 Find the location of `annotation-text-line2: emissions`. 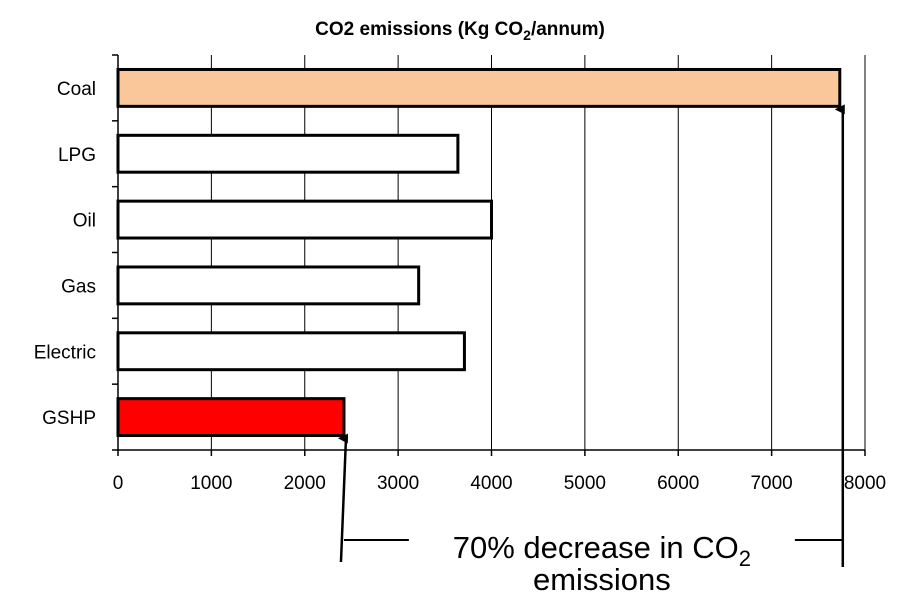

annotation-text-line2: emissions is located at coordinates (602, 578).